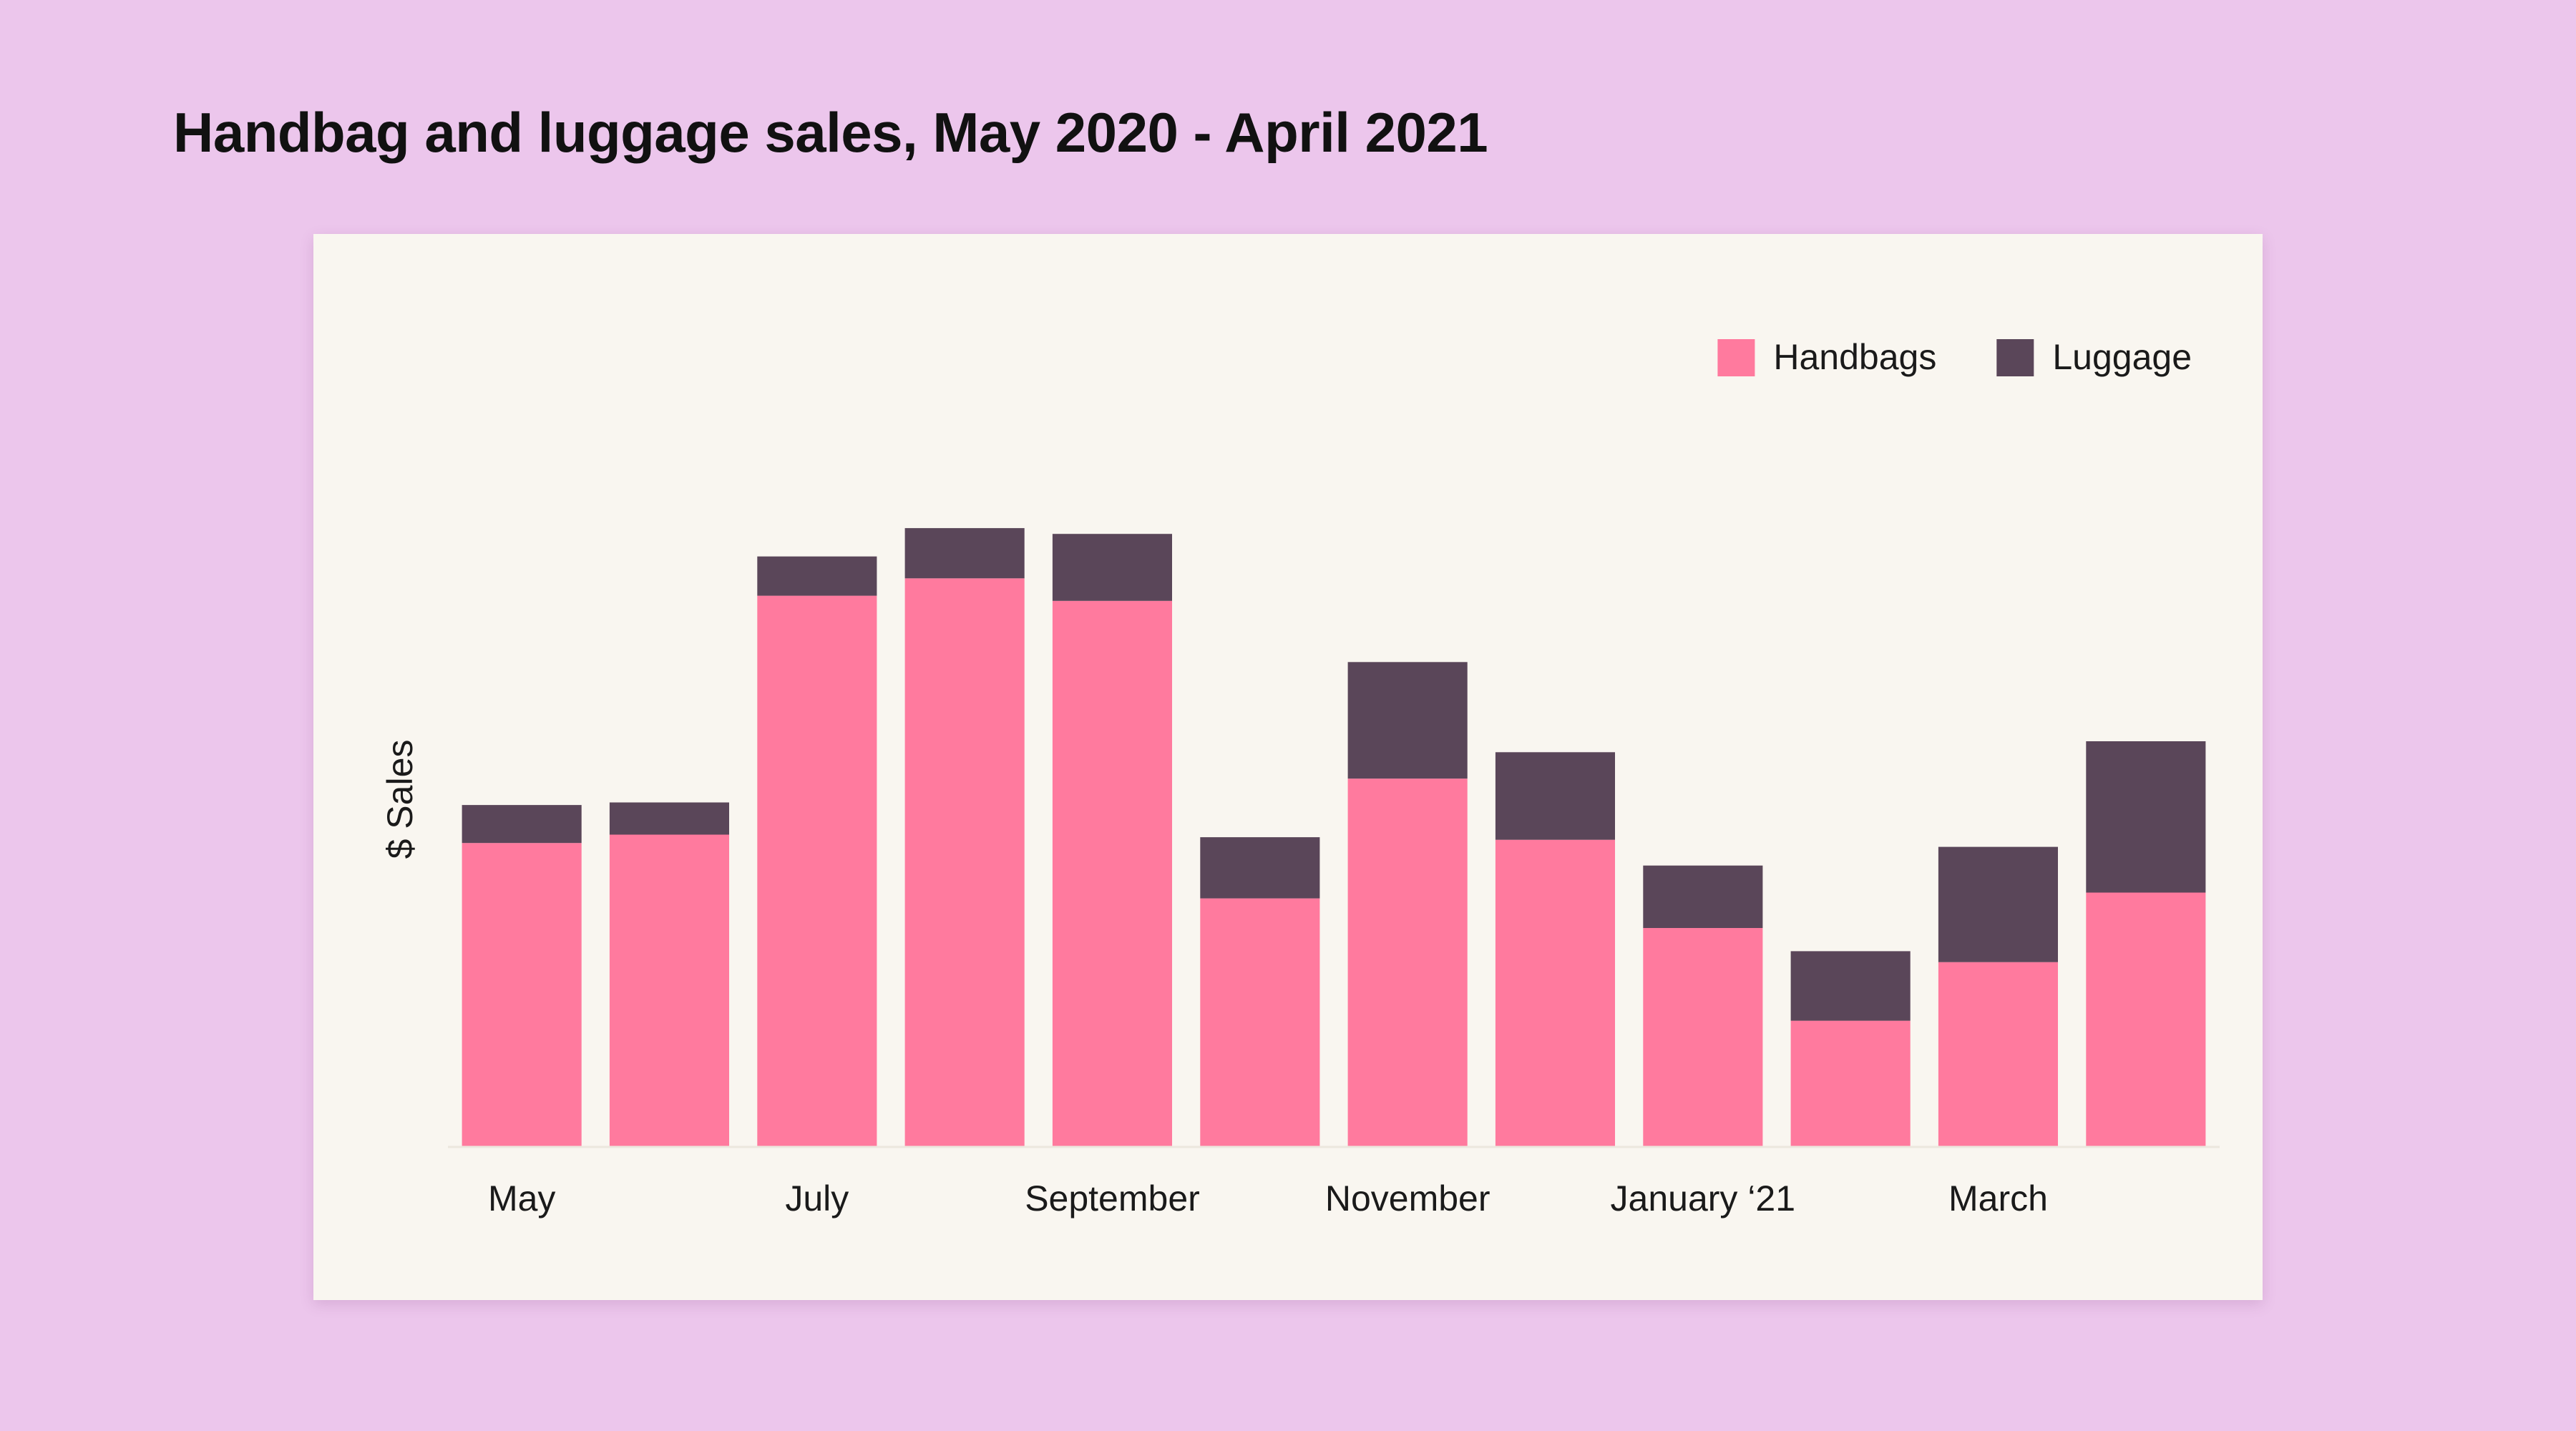  Describe the element at coordinates (2015, 357) in the screenshot. I see `legend-swatch-luggage` at that location.